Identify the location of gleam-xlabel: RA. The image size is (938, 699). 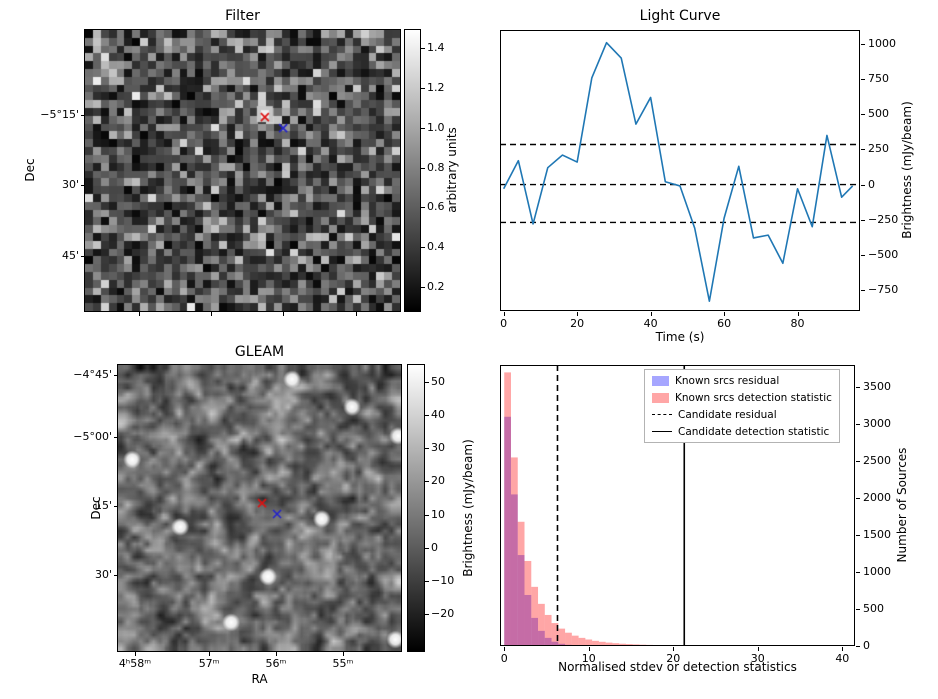
(259, 679).